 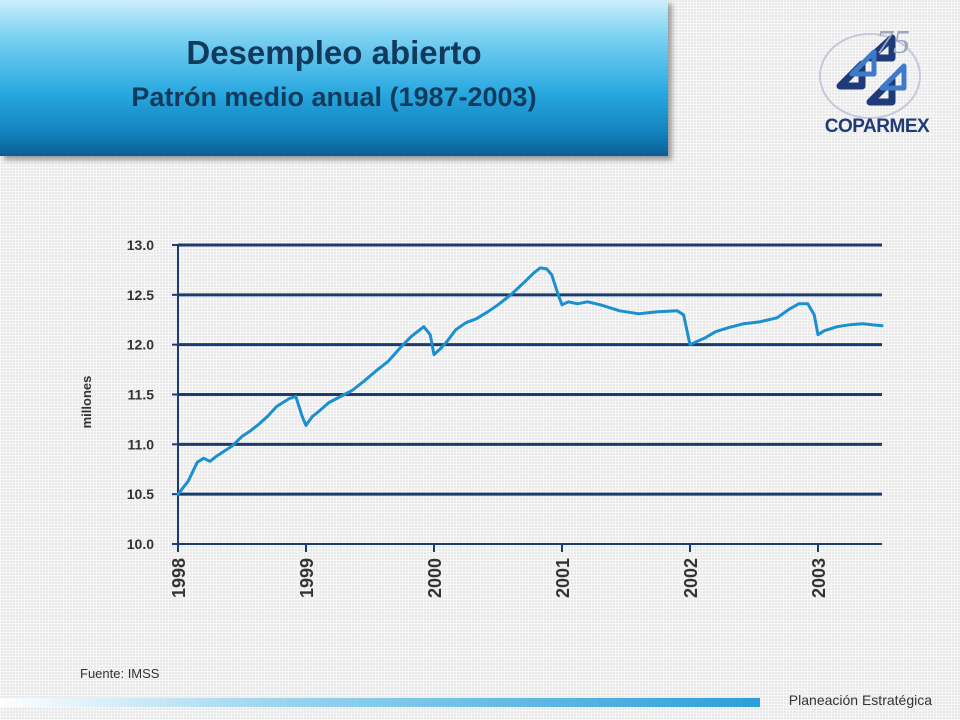 I want to click on x-tick-label: 2003, so click(x=819, y=578).